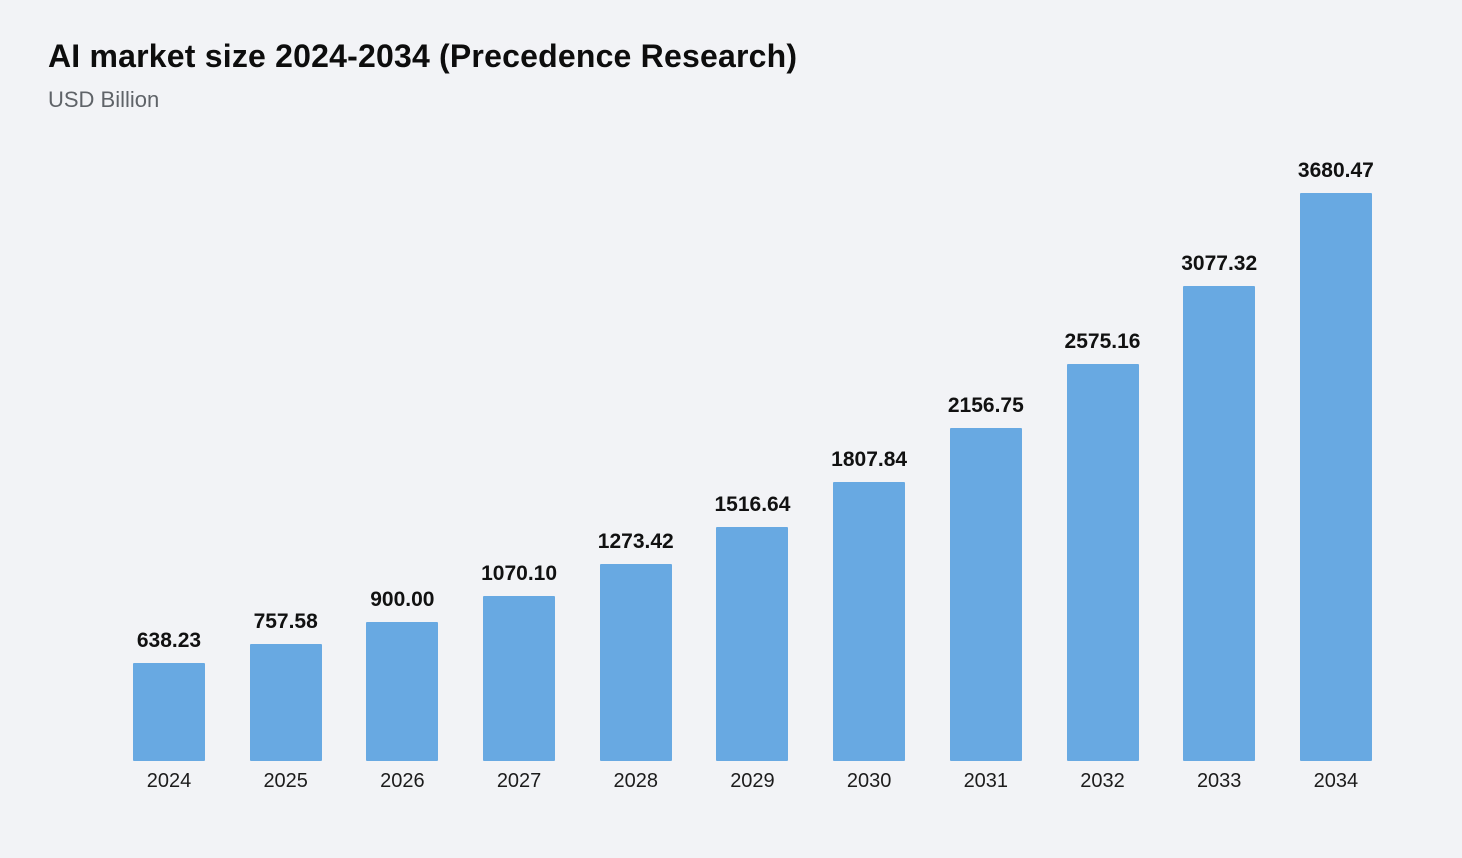 The height and width of the screenshot is (858, 1462). What do you see at coordinates (519, 781) in the screenshot?
I see `x-axis-label: 2027` at bounding box center [519, 781].